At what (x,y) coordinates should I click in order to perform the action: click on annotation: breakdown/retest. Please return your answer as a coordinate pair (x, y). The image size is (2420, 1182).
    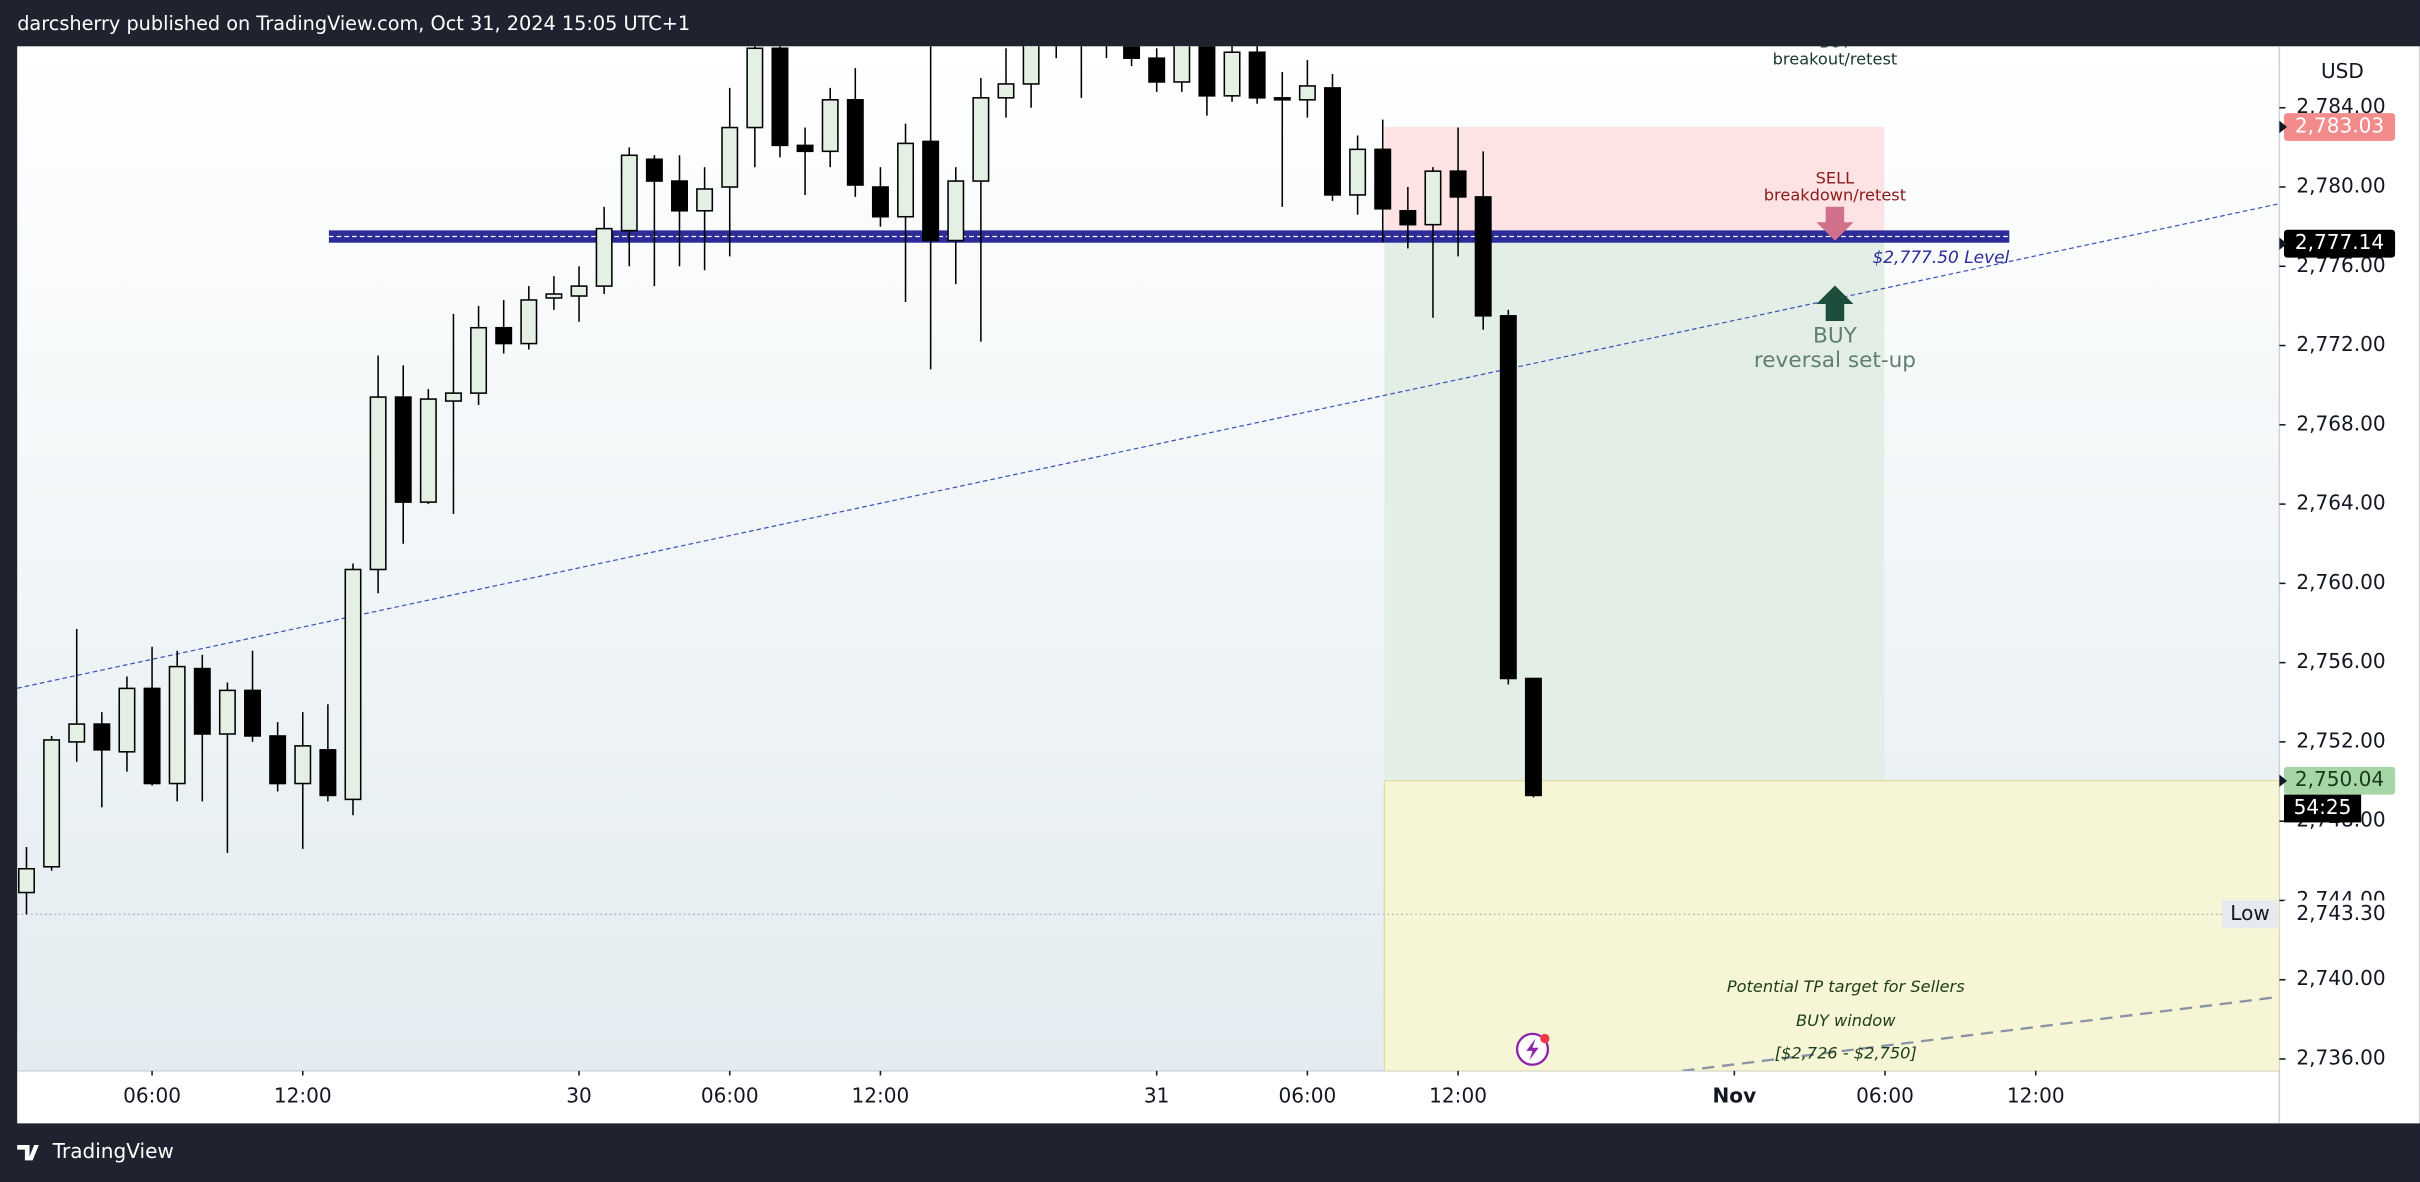
    Looking at the image, I should click on (1835, 194).